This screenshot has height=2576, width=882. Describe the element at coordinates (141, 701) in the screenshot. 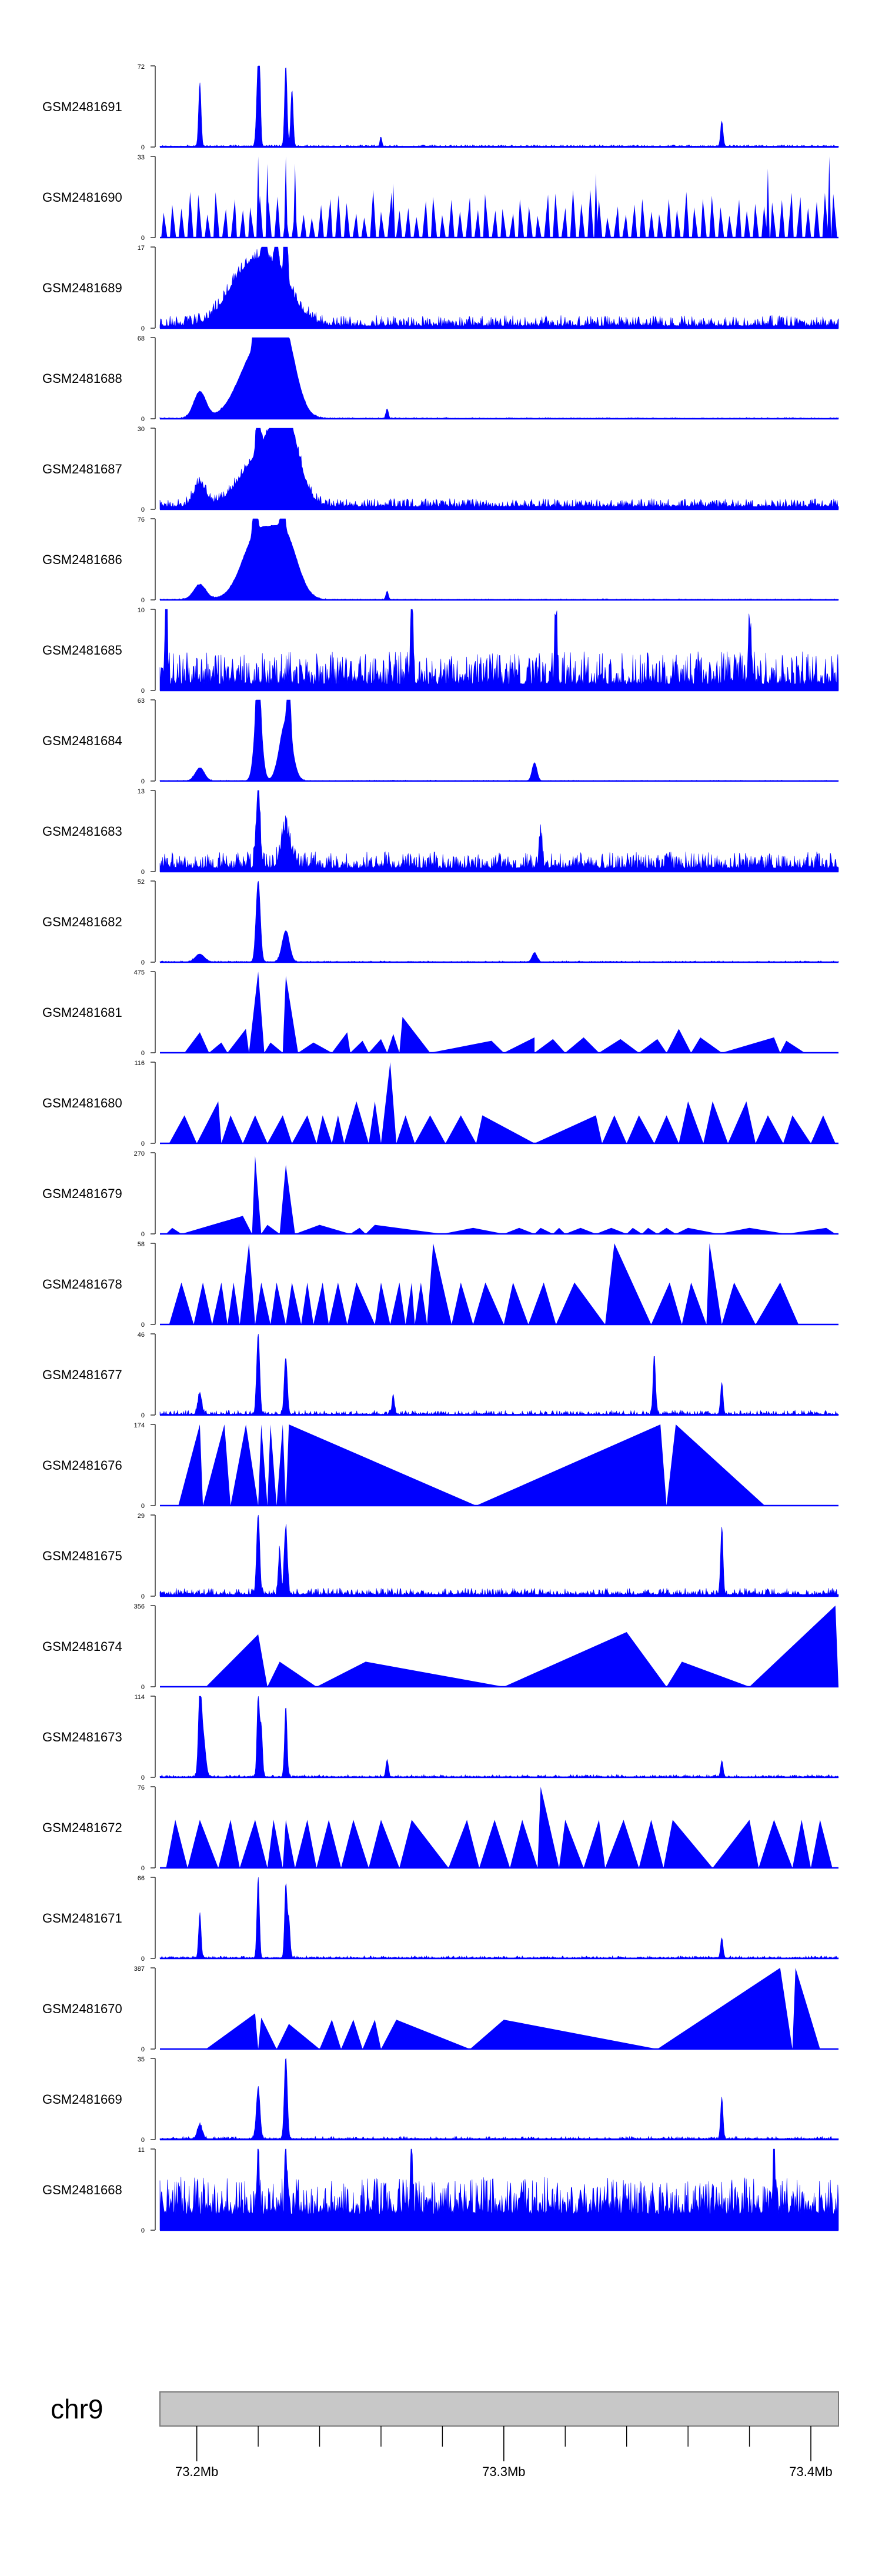

I see `y-axis-max-label: 63` at that location.